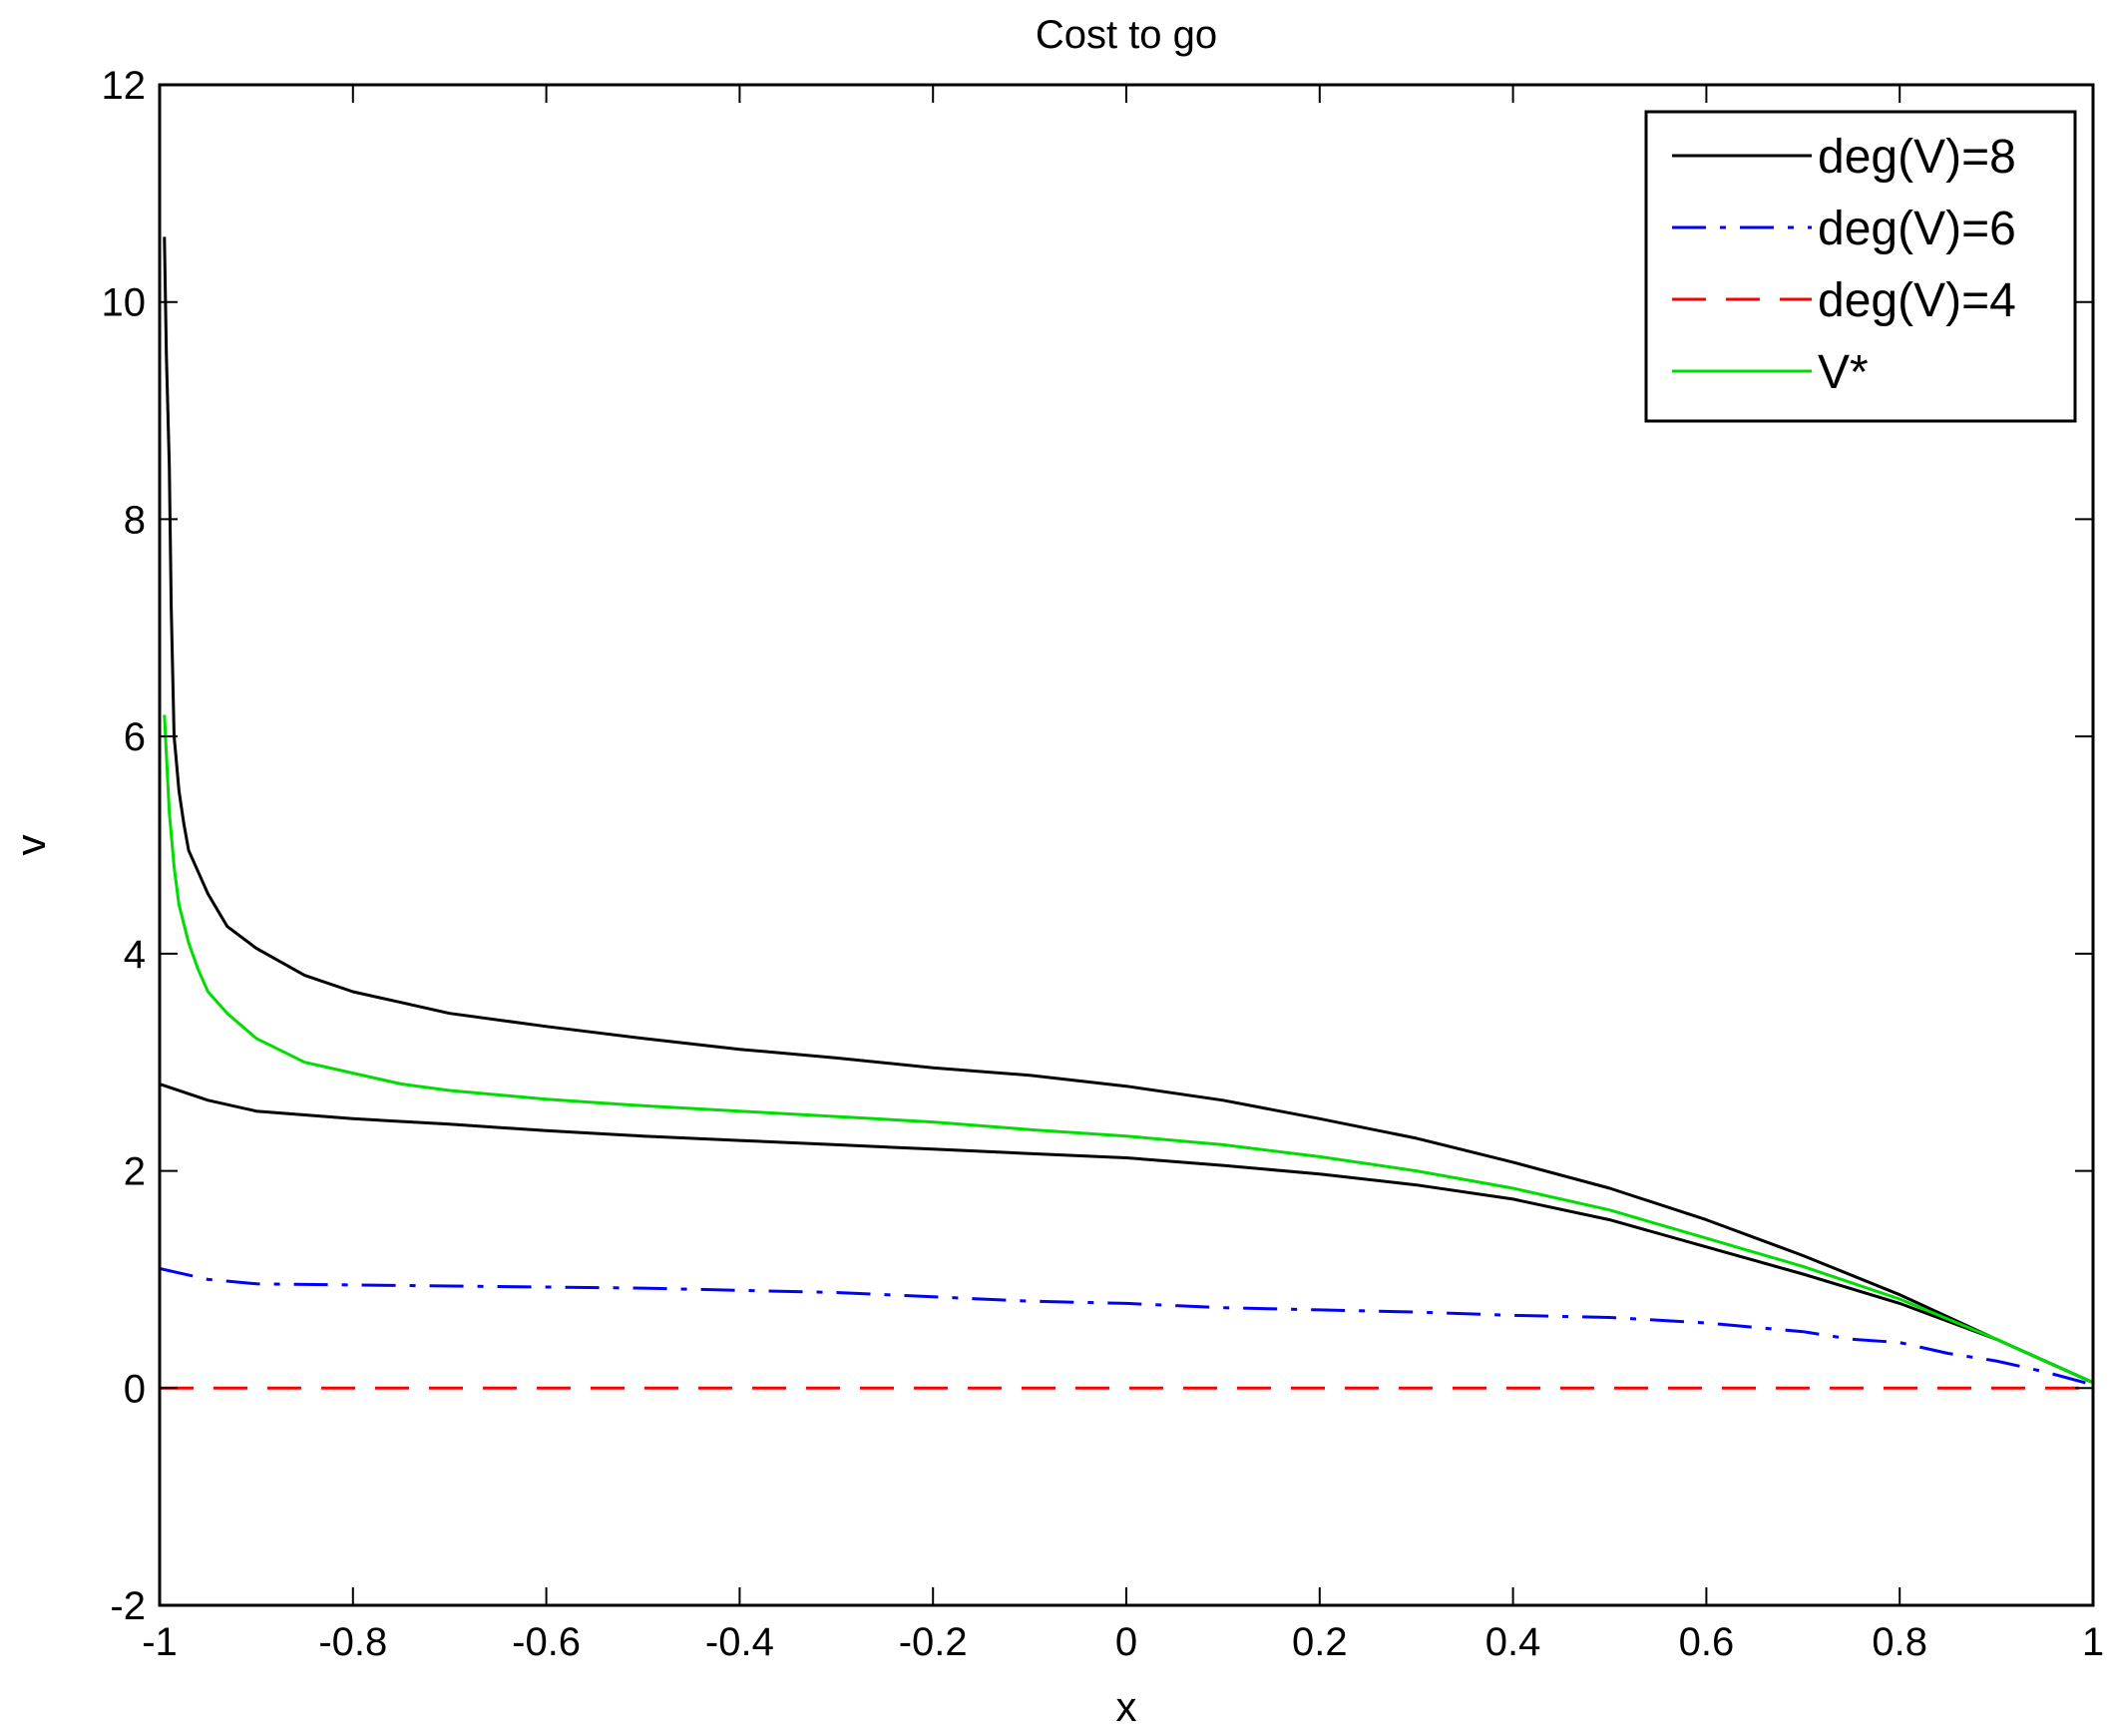 The image size is (2109, 1736). What do you see at coordinates (124, 86) in the screenshot?
I see `y-tick-label: 12` at bounding box center [124, 86].